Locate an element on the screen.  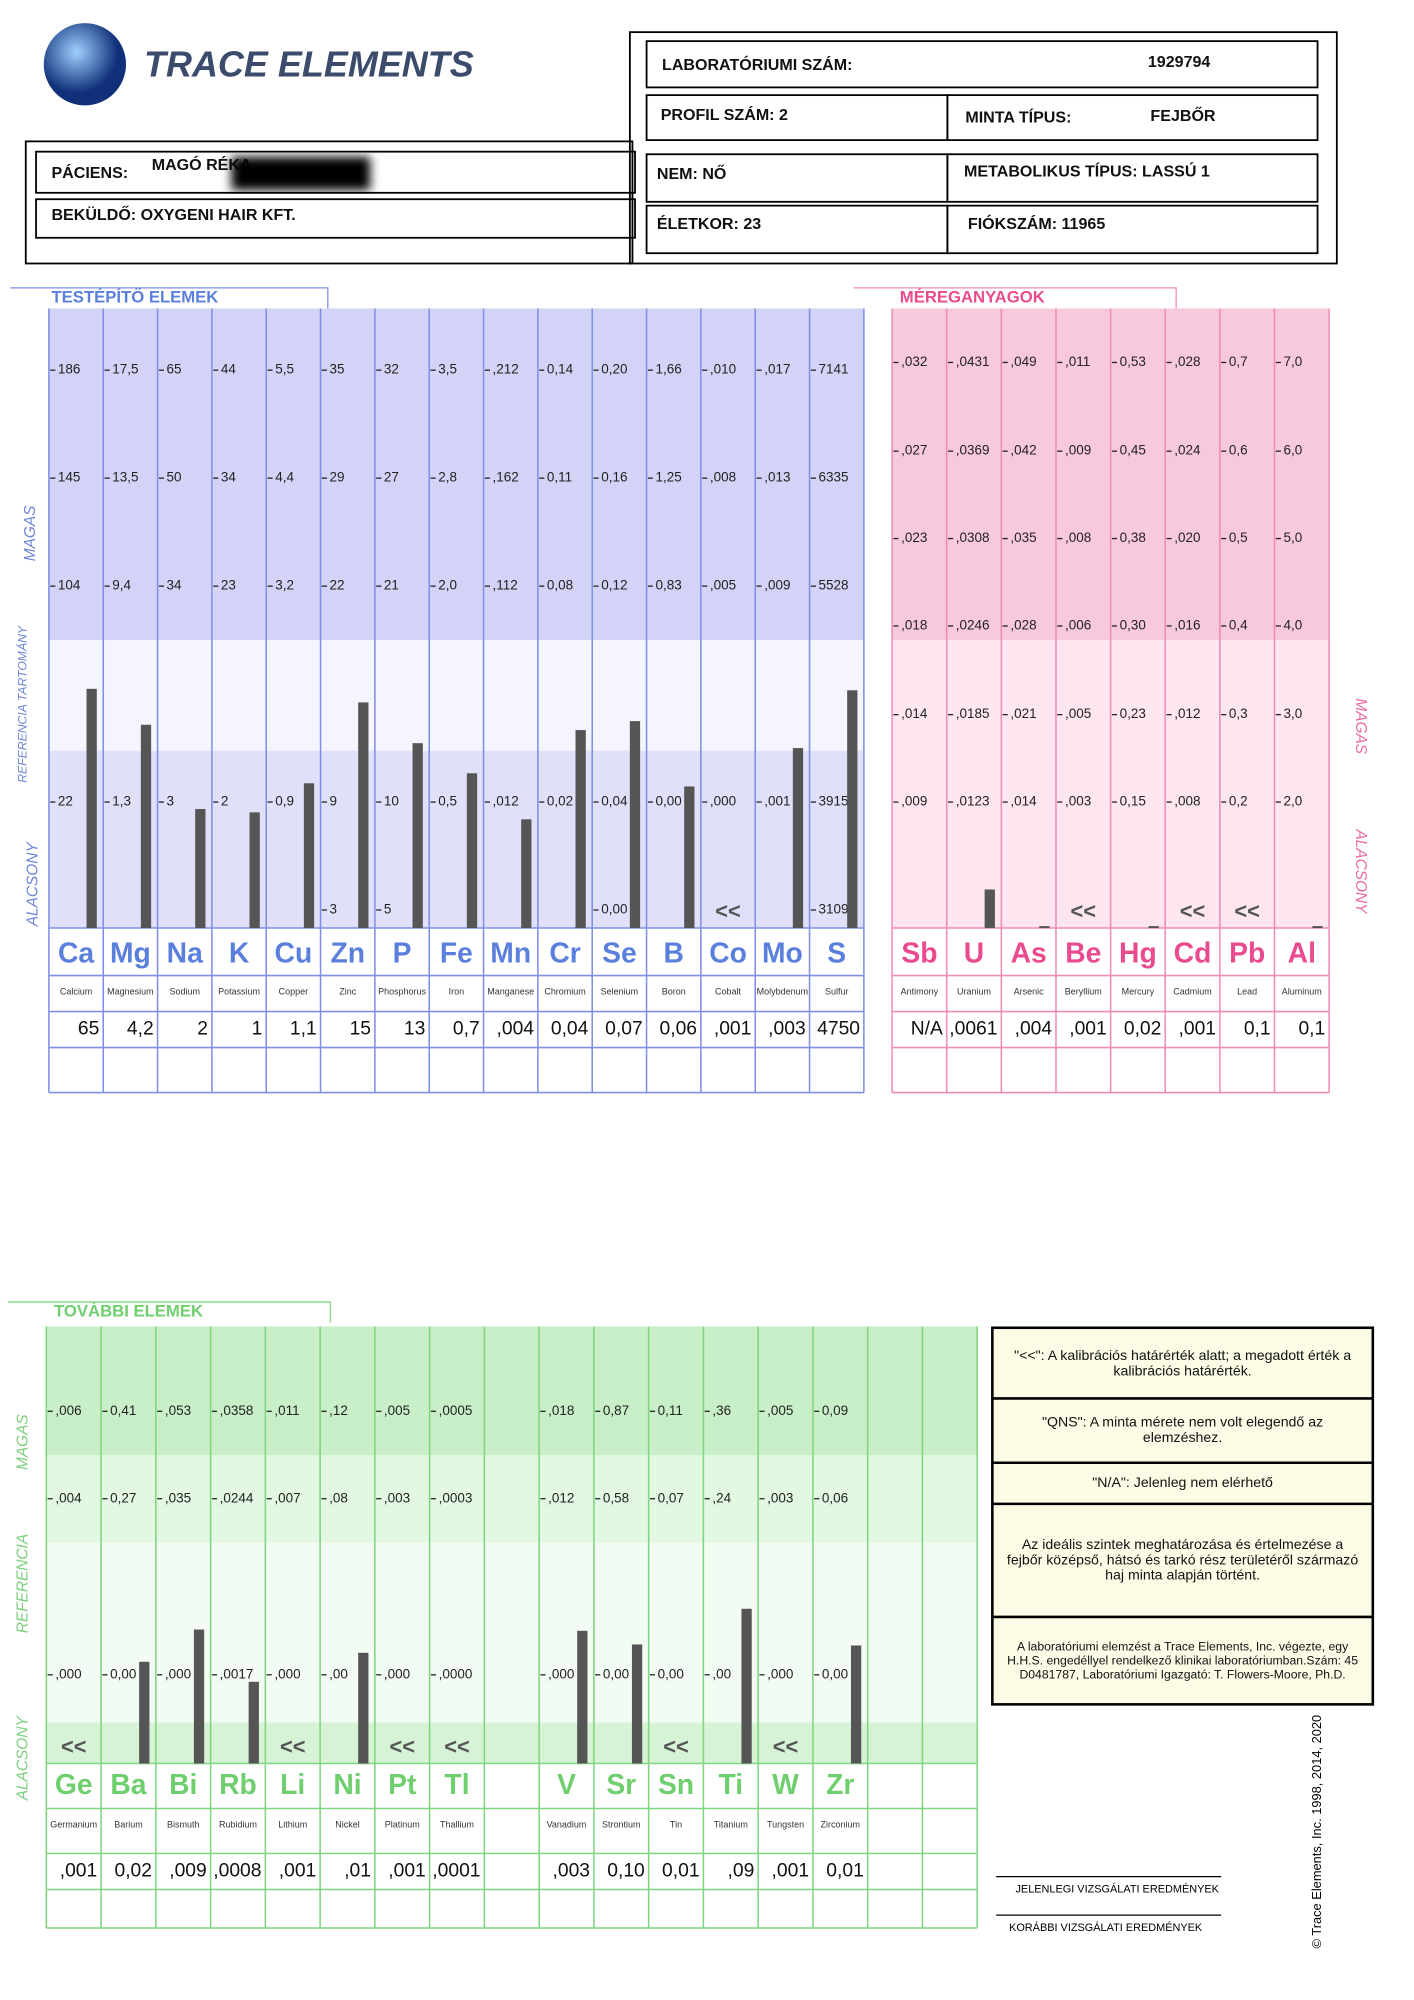
legend-item: JELENLEGI VIZSGÁLATI EREDMÉNYEK is located at coordinates (1117, 1888).